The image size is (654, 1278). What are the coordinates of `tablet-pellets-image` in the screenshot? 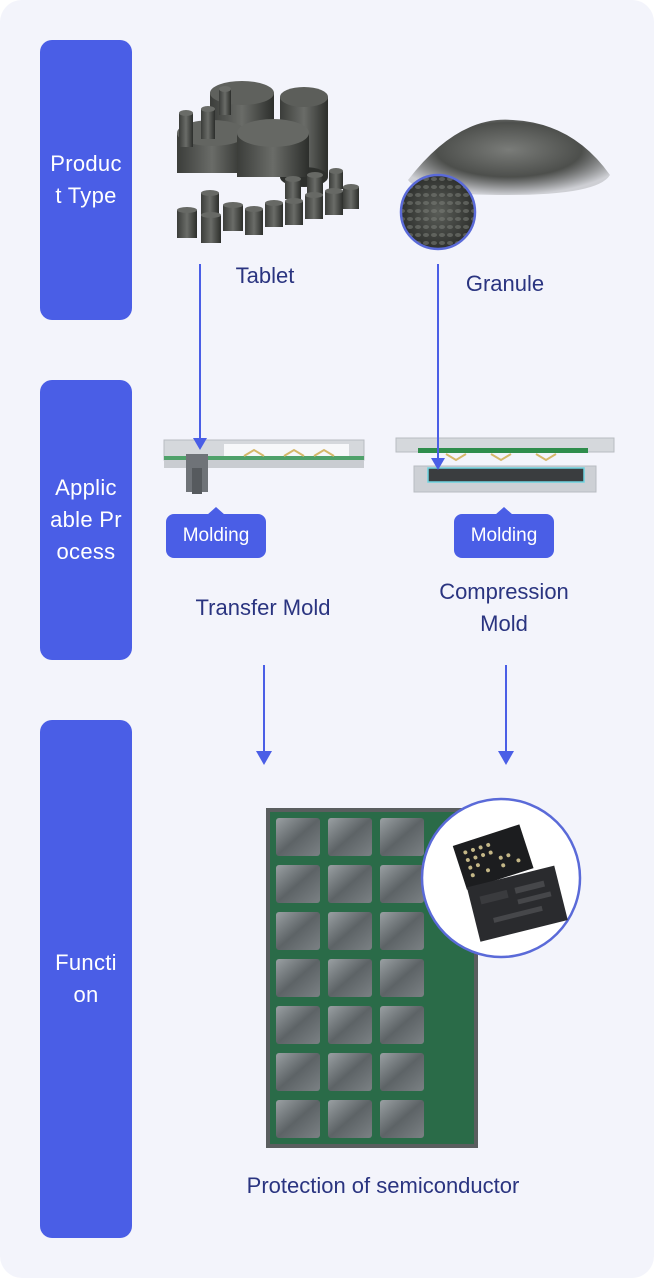 It's located at (268, 162).